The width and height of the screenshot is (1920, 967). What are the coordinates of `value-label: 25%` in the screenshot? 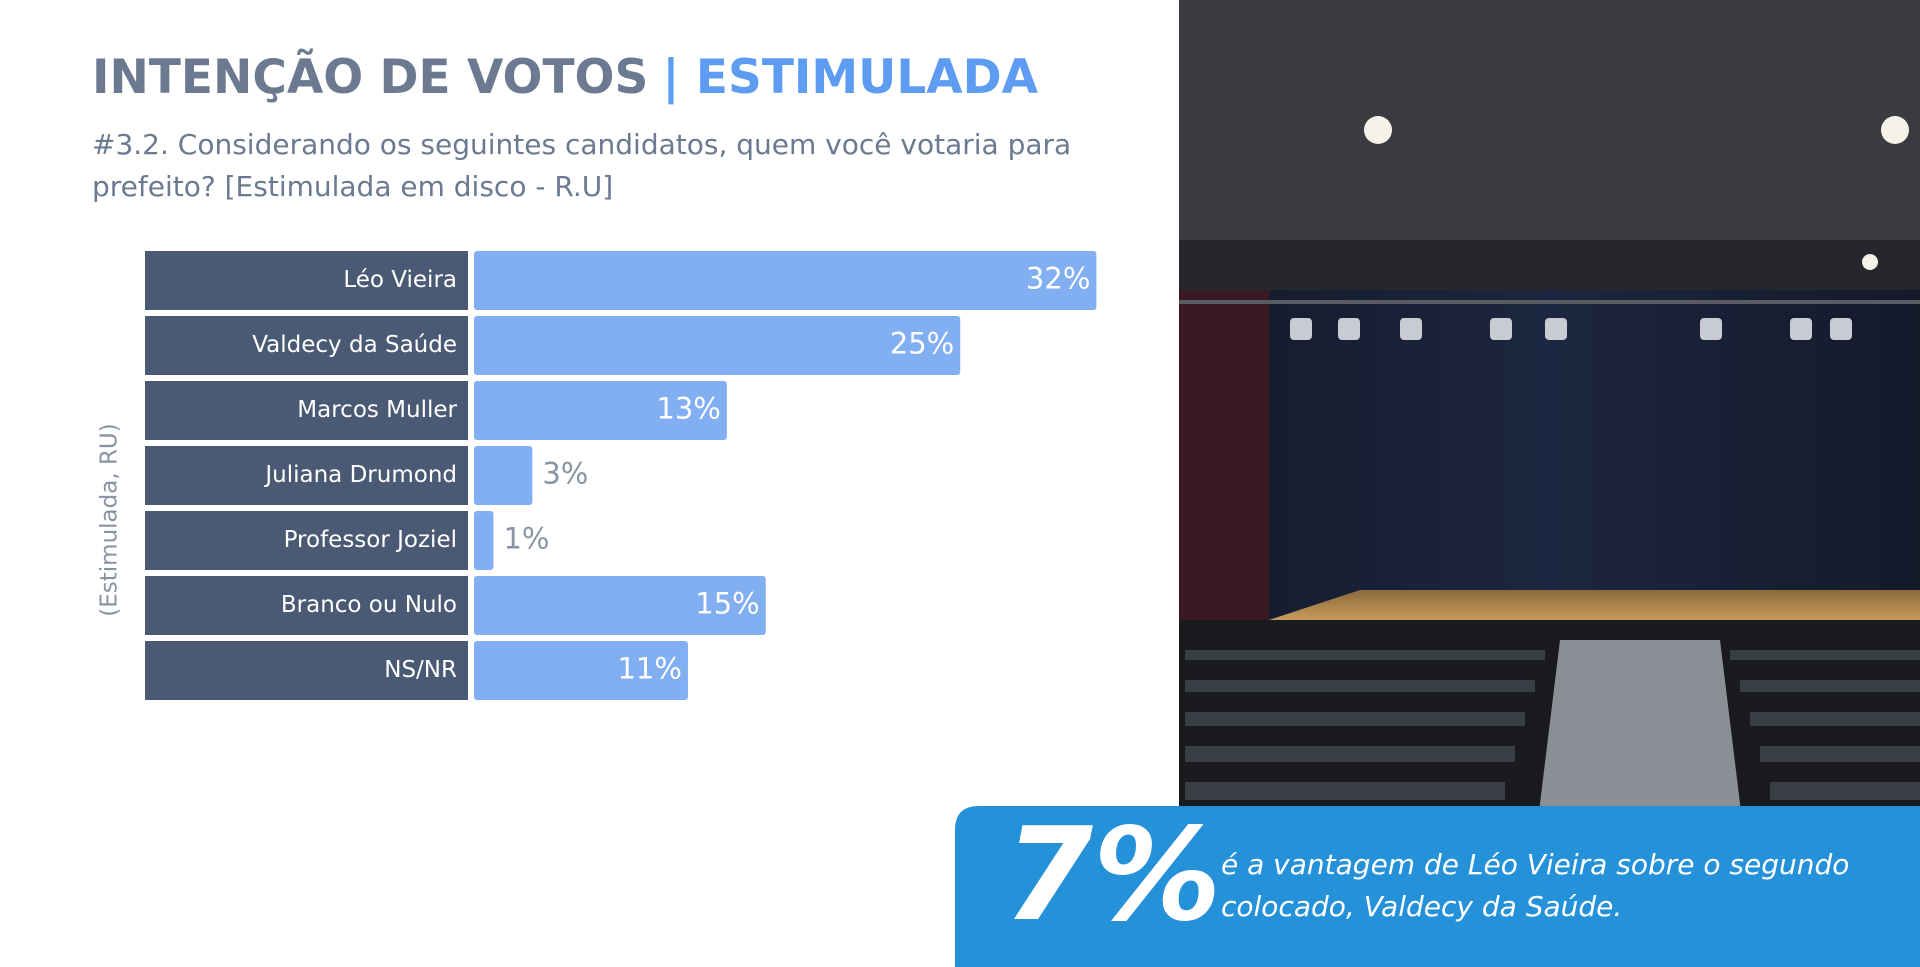 It's located at (922, 344).